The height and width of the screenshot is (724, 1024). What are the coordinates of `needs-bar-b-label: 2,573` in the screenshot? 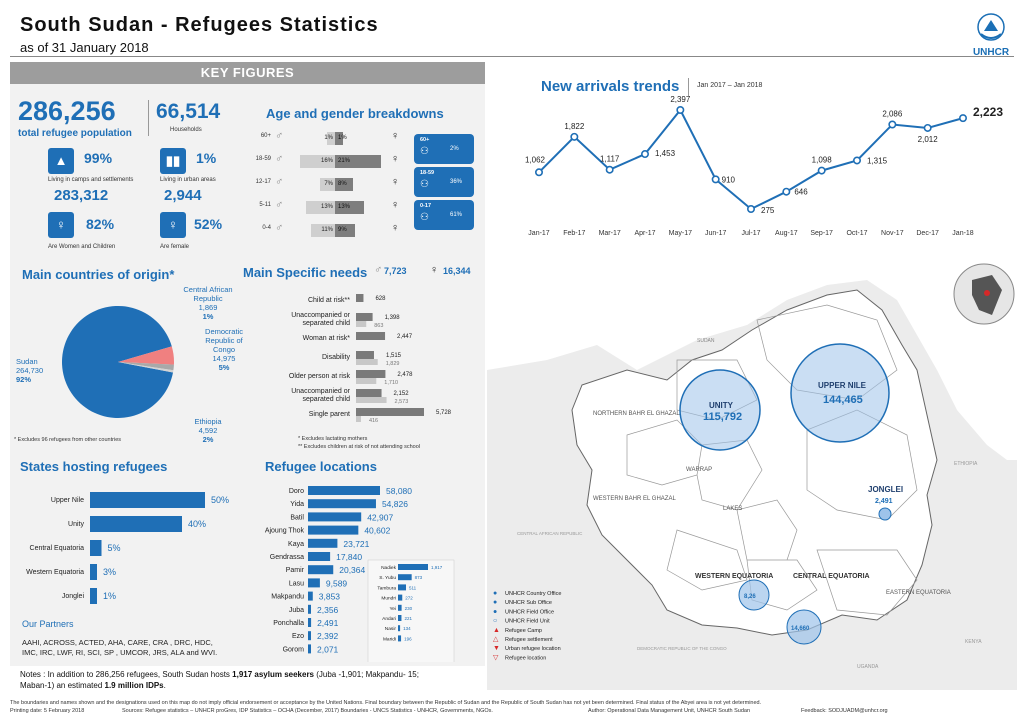 It's located at (402, 402).